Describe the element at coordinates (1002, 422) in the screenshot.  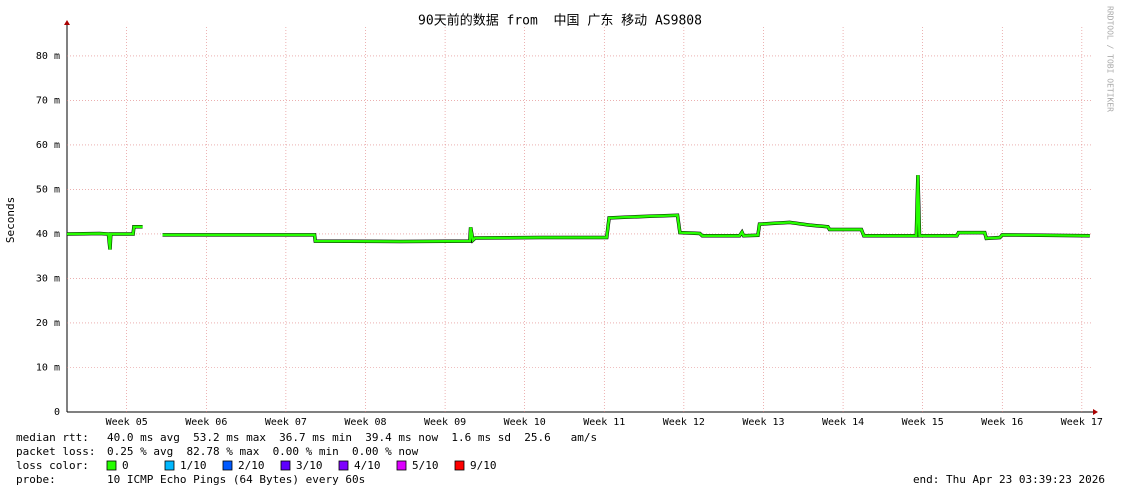
I see `x-tick-label: Week 16` at that location.